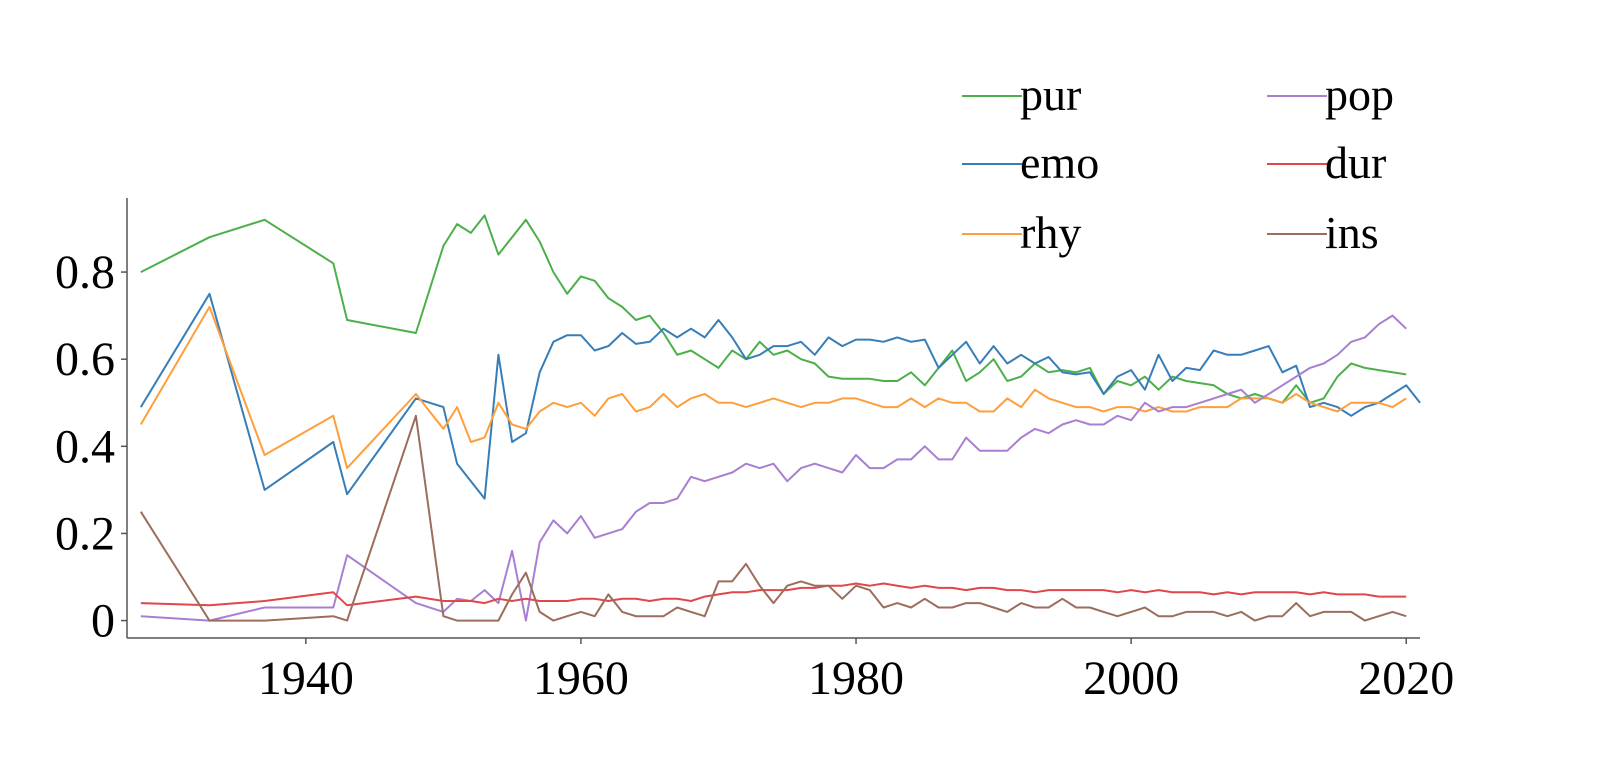  I want to click on legend-item-ins: ins, so click(1323, 232).